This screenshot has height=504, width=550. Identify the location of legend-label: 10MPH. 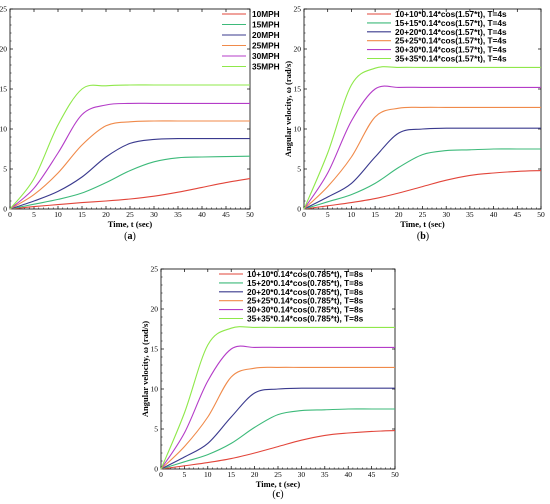
(266, 14).